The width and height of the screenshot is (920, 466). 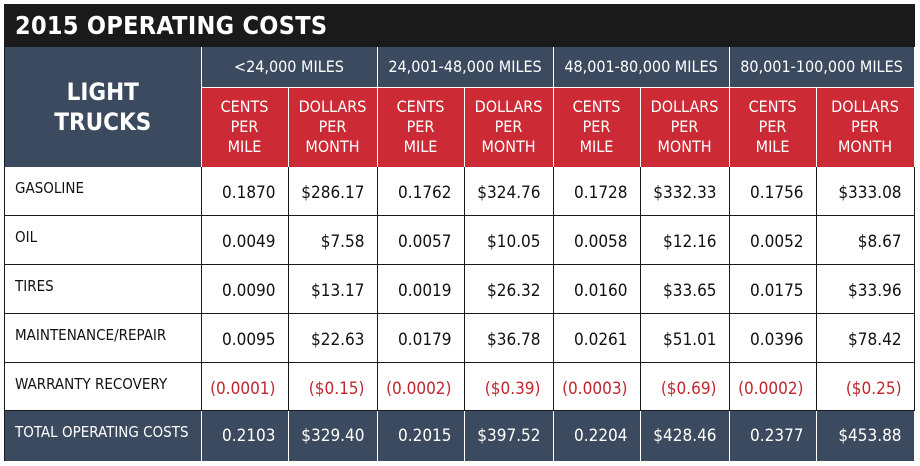 What do you see at coordinates (103, 289) in the screenshot?
I see `row-label: TIRES` at bounding box center [103, 289].